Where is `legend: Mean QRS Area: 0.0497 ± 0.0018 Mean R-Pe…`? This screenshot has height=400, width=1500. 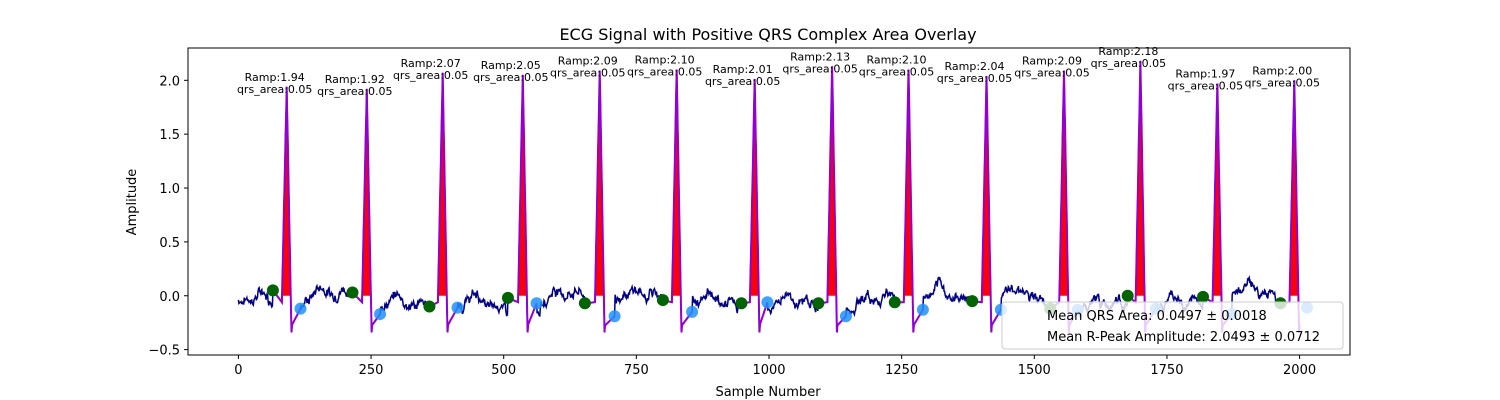 legend: Mean QRS Area: 0.0497 ± 0.0018 Mean R-Pe… is located at coordinates (1172, 325).